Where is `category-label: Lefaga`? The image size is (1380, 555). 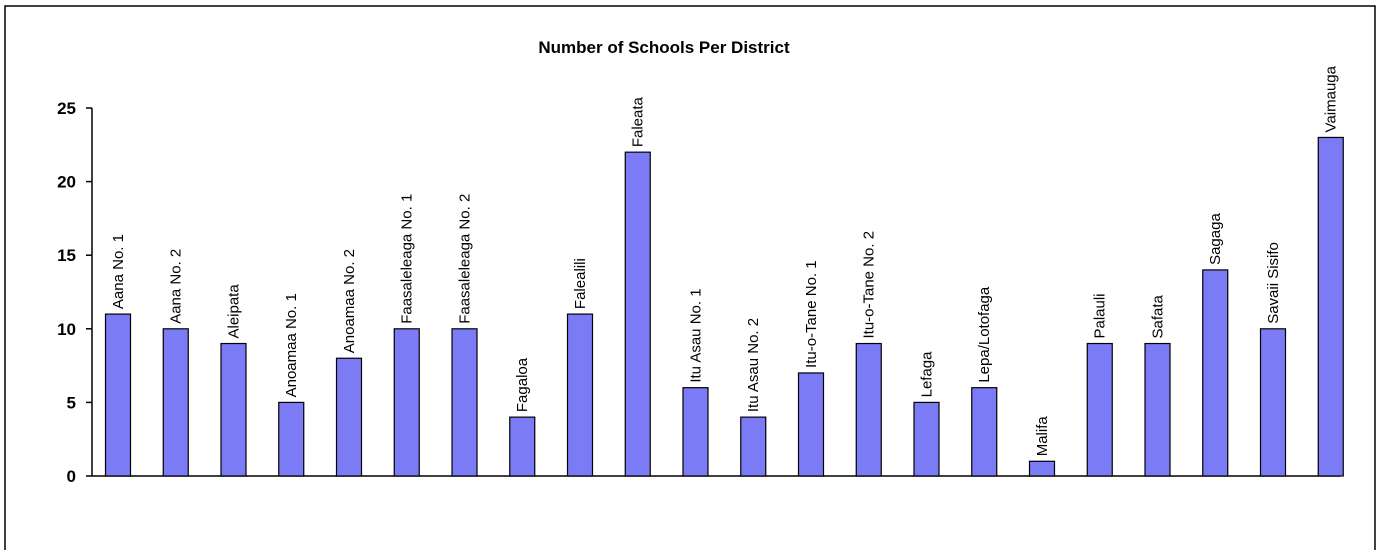 category-label: Lefaga is located at coordinates (927, 374).